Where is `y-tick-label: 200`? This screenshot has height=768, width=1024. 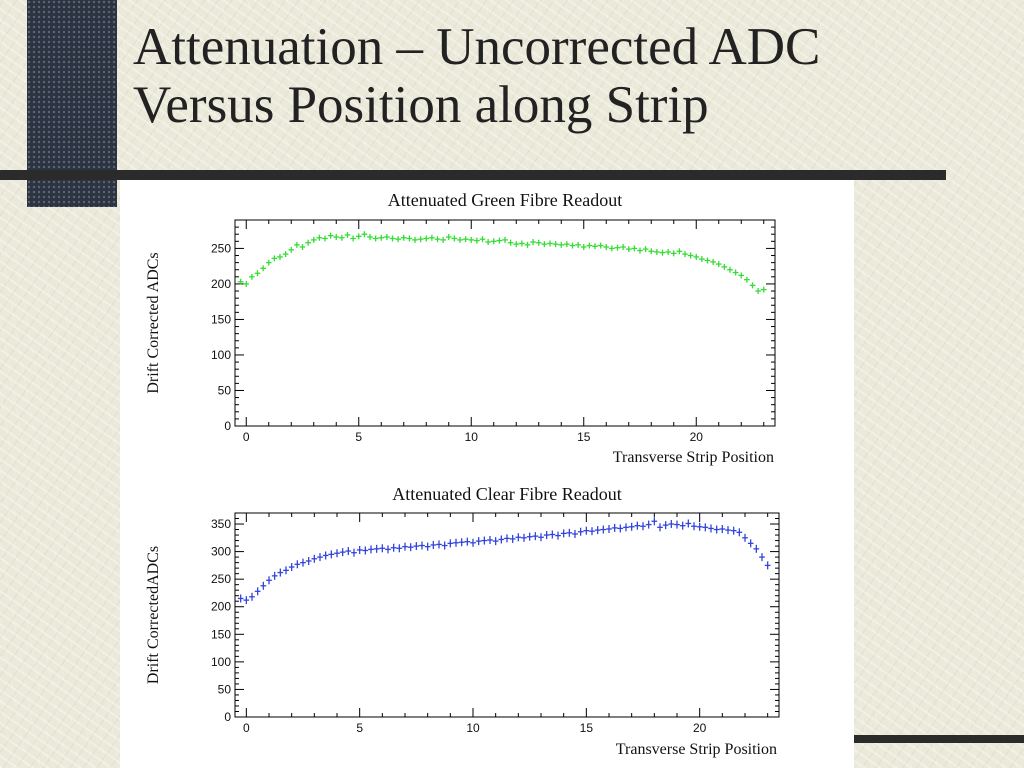 y-tick-label: 200 is located at coordinates (221, 284).